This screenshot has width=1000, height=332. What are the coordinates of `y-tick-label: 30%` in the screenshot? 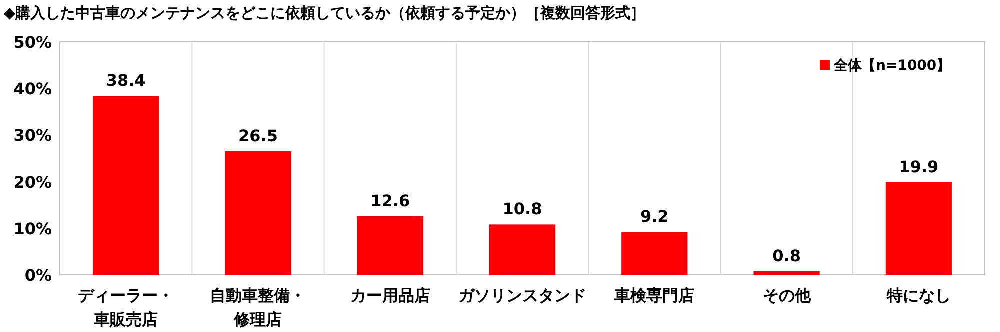 It's located at (33, 136).